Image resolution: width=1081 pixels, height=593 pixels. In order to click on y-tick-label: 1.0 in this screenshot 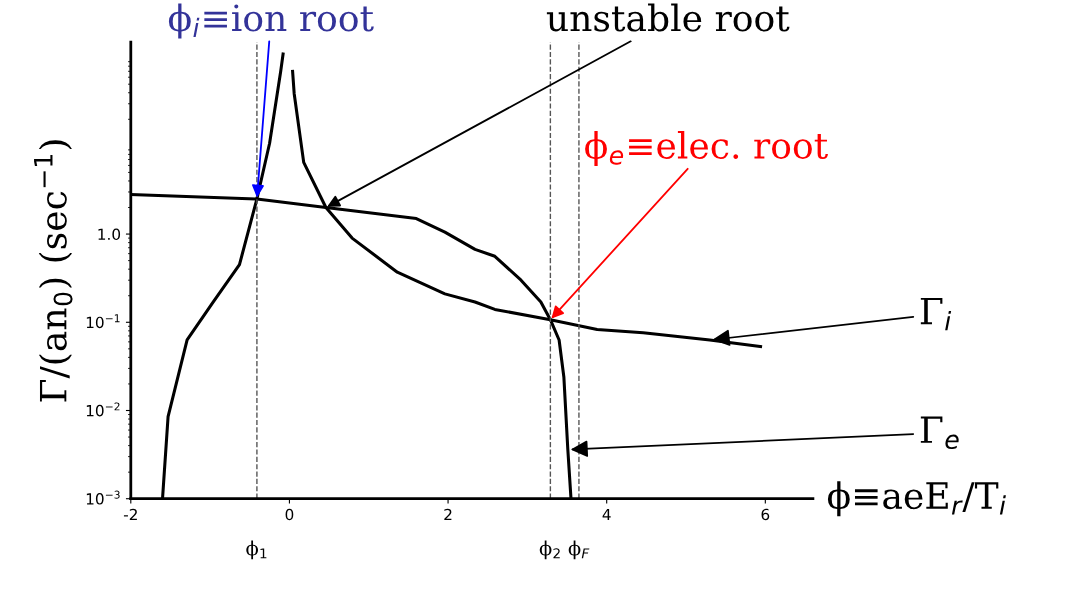, I will do `click(109, 234)`.